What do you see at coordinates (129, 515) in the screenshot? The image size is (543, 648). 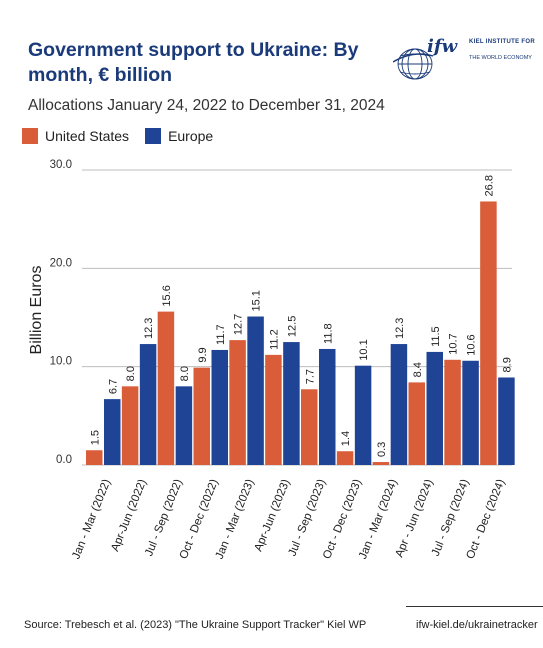 I see `x-tick-label: Apr-Jun (2022)` at bounding box center [129, 515].